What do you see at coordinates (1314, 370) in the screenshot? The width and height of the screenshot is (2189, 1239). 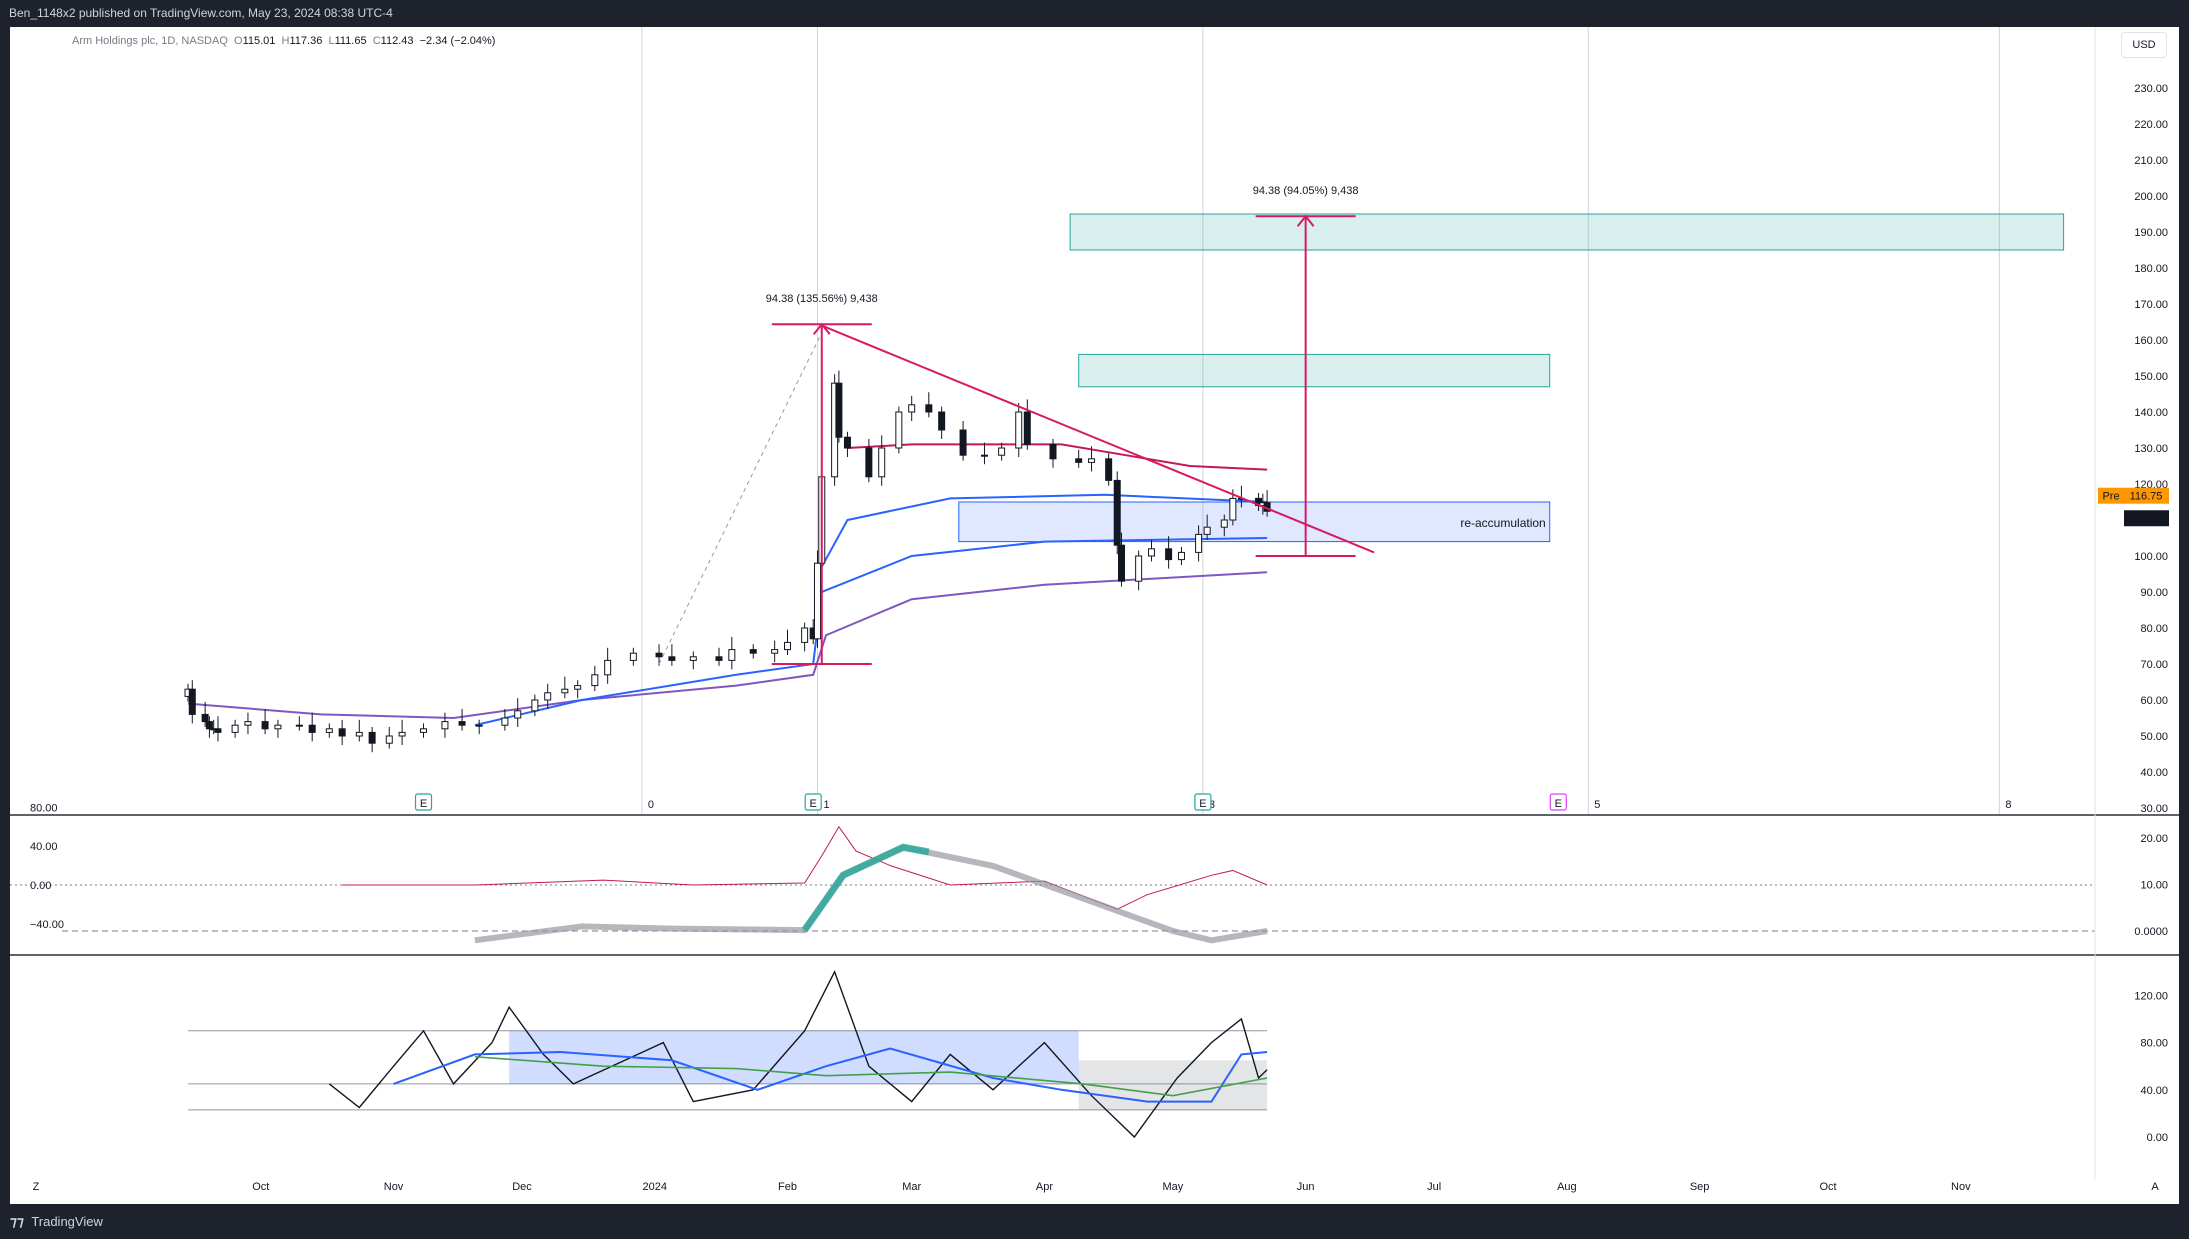 I see `target-zone` at bounding box center [1314, 370].